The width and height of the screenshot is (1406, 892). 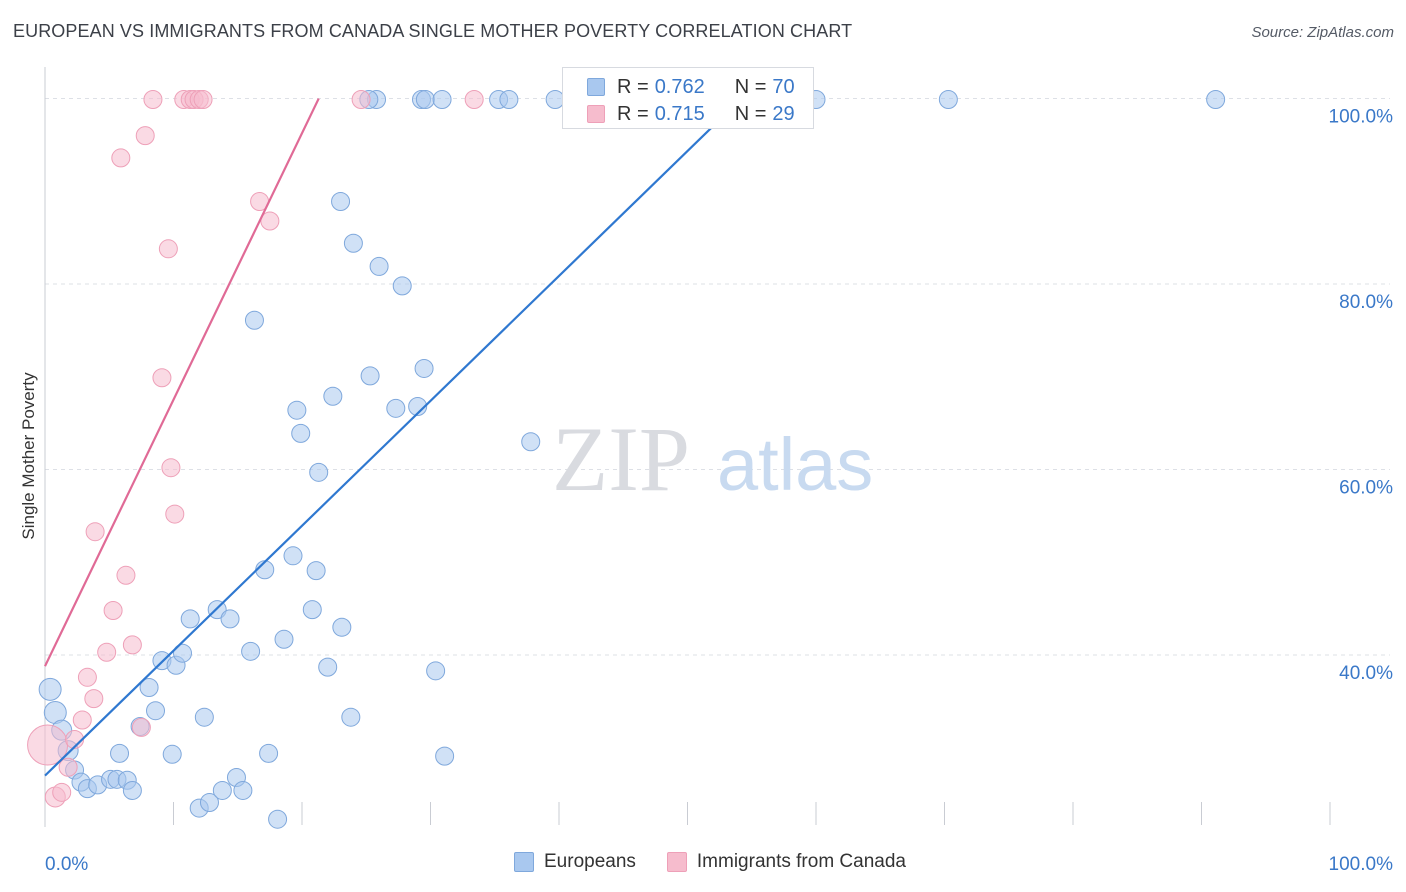 What do you see at coordinates (590, 861) in the screenshot?
I see `legend-label-europeans: Europeans` at bounding box center [590, 861].